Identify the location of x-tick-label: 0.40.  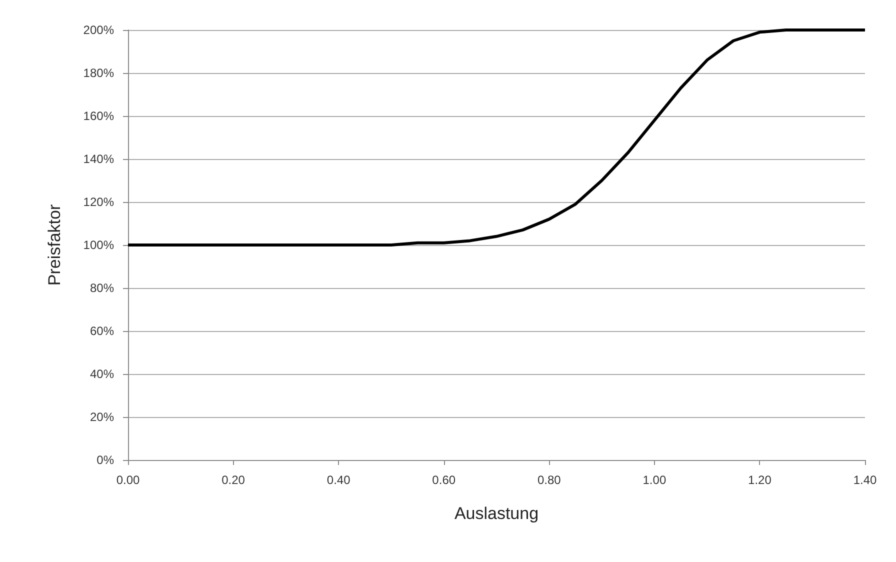
(338, 480).